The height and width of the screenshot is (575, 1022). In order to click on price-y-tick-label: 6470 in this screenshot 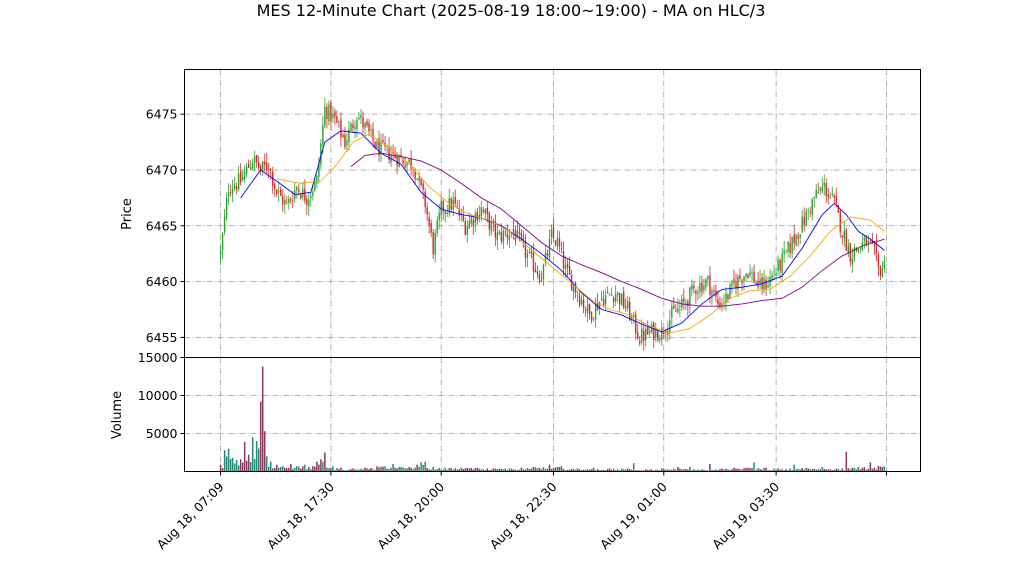, I will do `click(162, 169)`.